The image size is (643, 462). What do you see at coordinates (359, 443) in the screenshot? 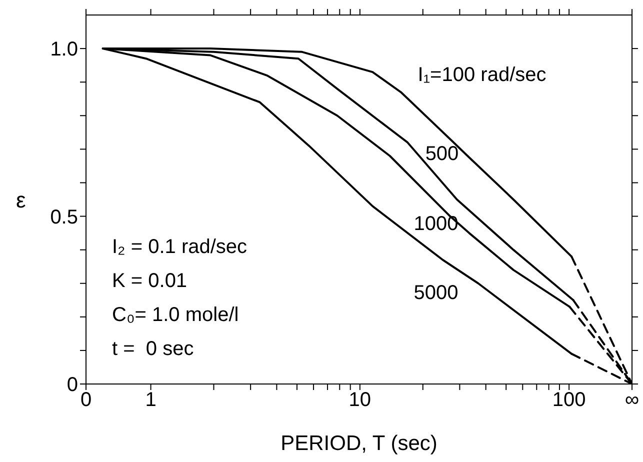
I see `x-axis-title: PERIOD, T (sec)` at bounding box center [359, 443].